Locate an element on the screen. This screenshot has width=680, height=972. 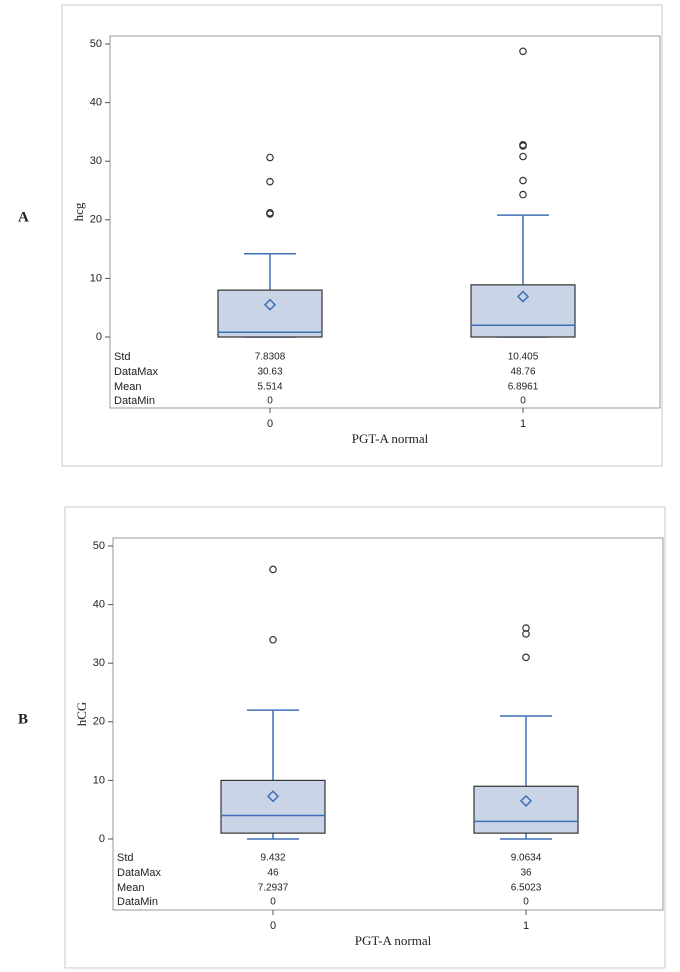
stat-value: 7.8308 is located at coordinates (270, 357).